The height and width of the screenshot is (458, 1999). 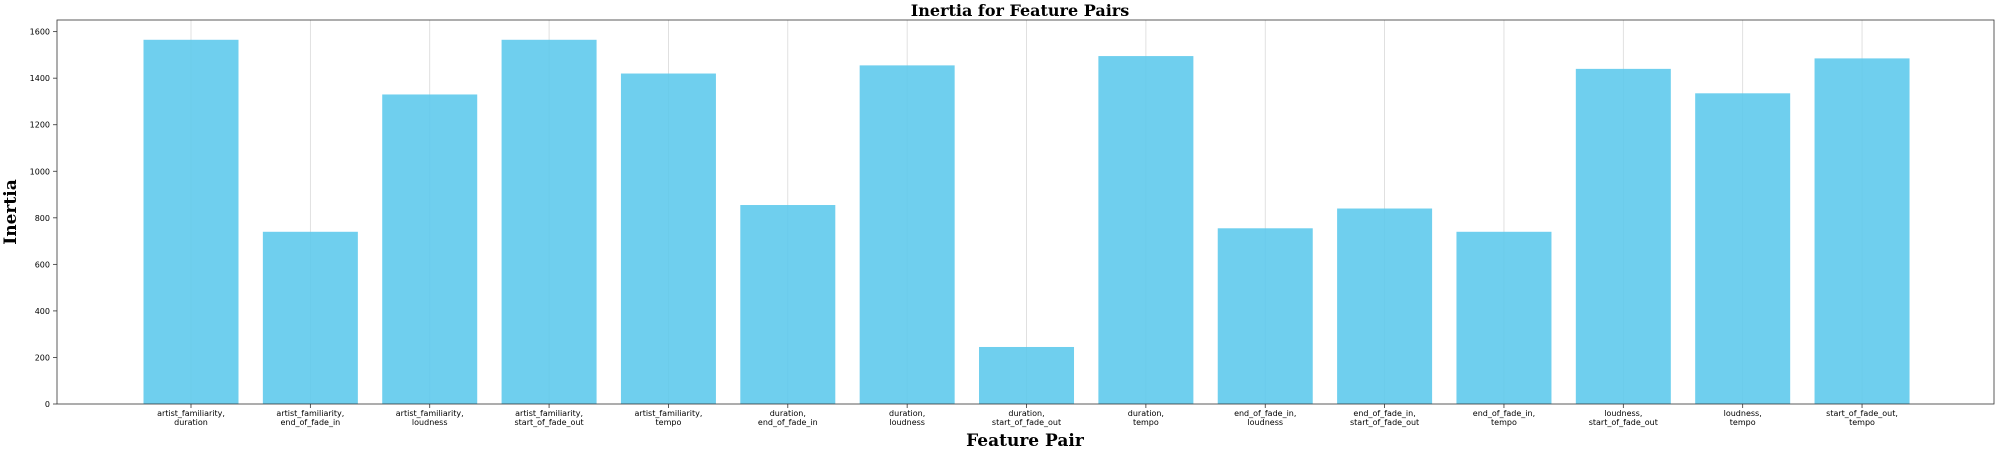 I want to click on x-tick-label: duration, tempo, so click(x=1146, y=418).